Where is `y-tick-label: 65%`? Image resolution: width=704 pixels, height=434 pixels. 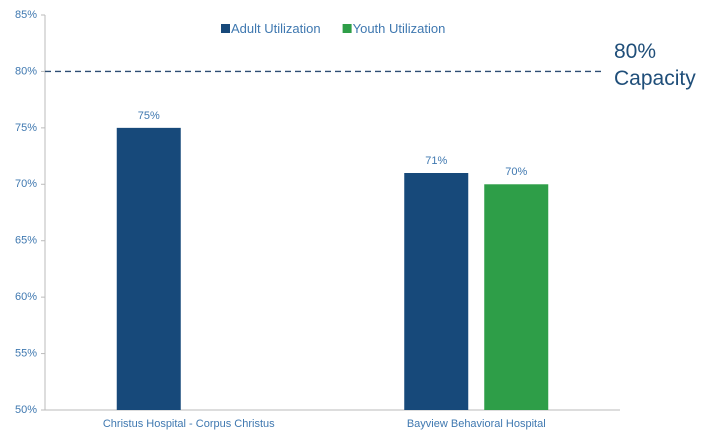 y-tick-label: 65% is located at coordinates (26, 241).